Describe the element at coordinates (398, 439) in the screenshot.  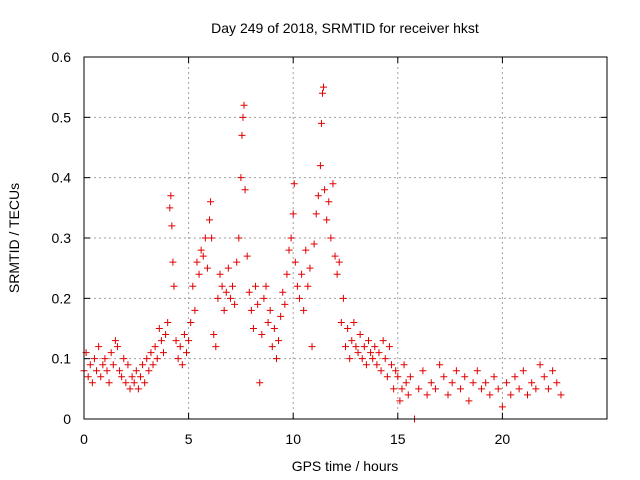
I see `x-tick-label: 15` at that location.